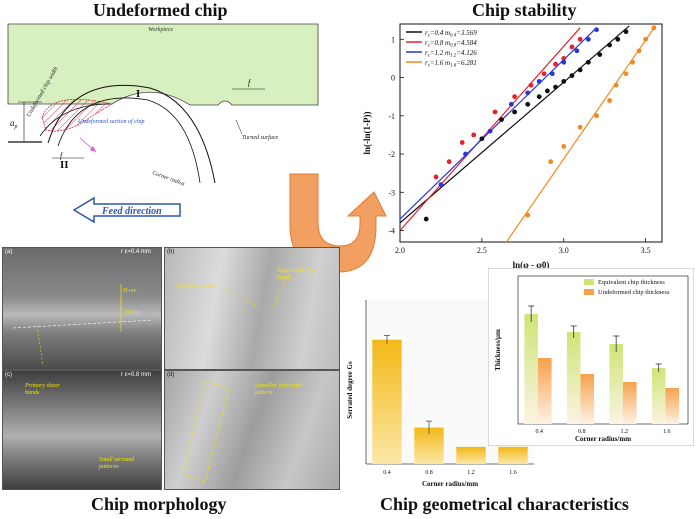 The height and width of the screenshot is (519, 700). Describe the element at coordinates (296, 274) in the screenshot. I see `sem-anno-segmented: Segmented chip bands` at that location.